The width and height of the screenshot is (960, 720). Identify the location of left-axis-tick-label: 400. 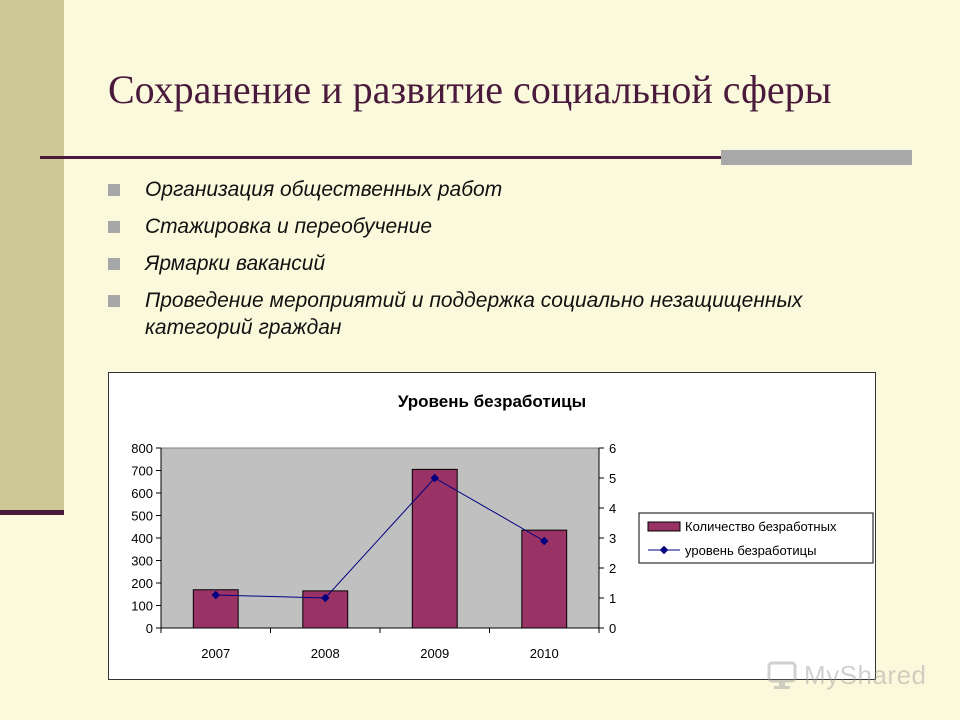
(142, 538).